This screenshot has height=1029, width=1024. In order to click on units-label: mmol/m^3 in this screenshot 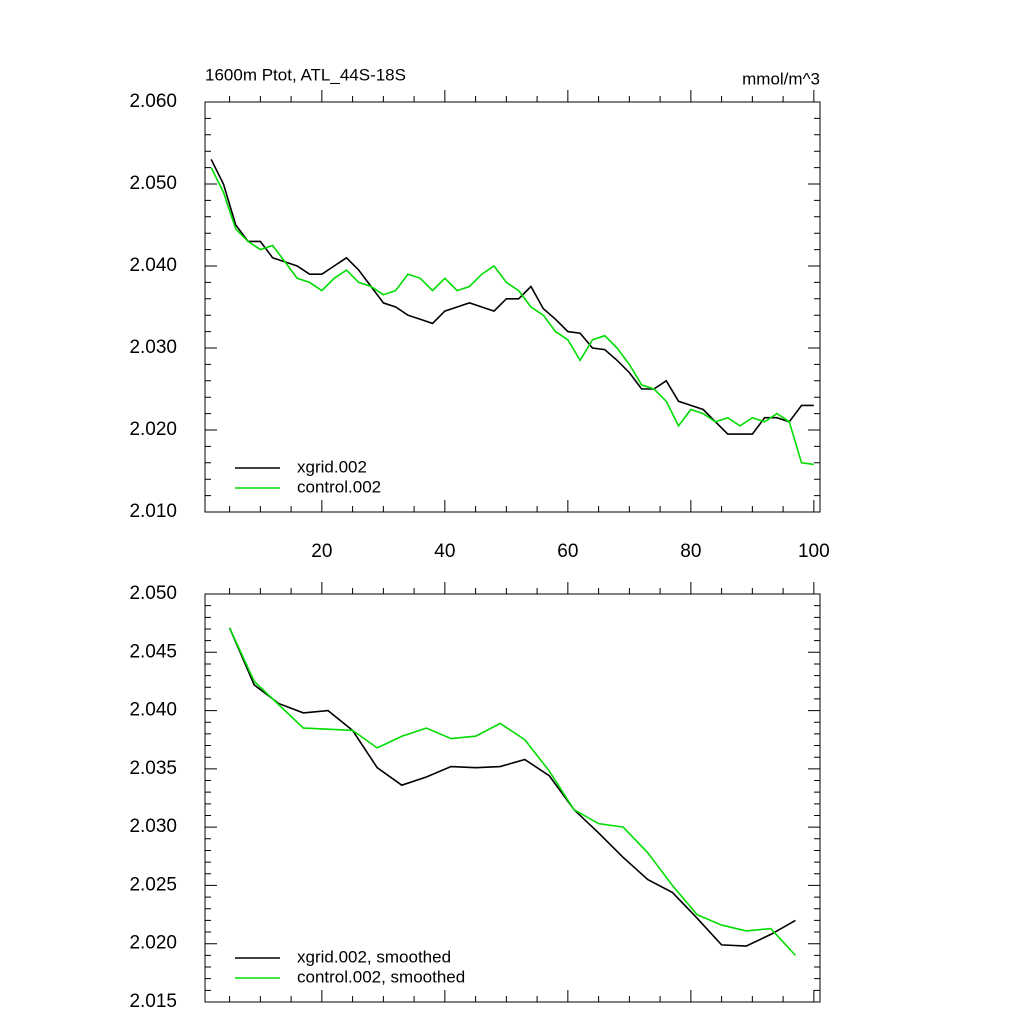, I will do `click(781, 78)`.